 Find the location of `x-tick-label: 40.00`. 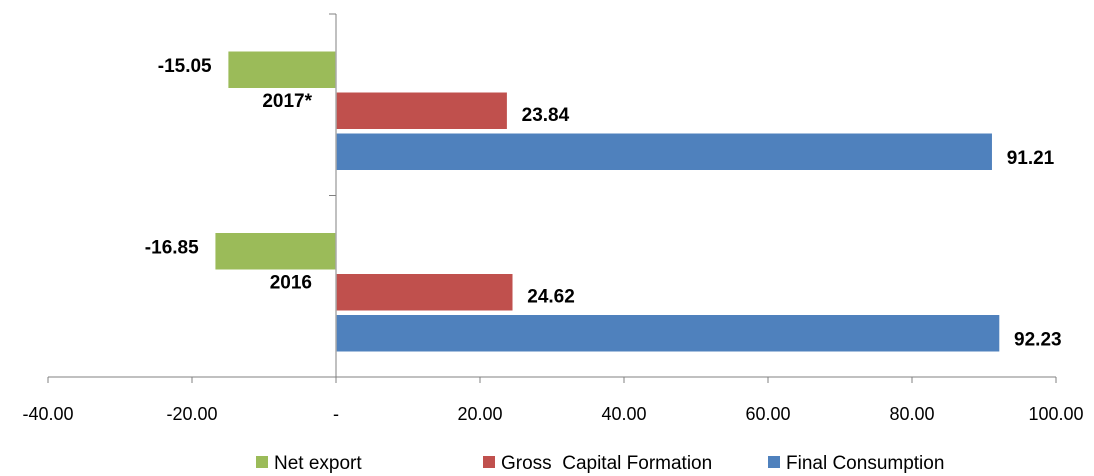

x-tick-label: 40.00 is located at coordinates (623, 414).